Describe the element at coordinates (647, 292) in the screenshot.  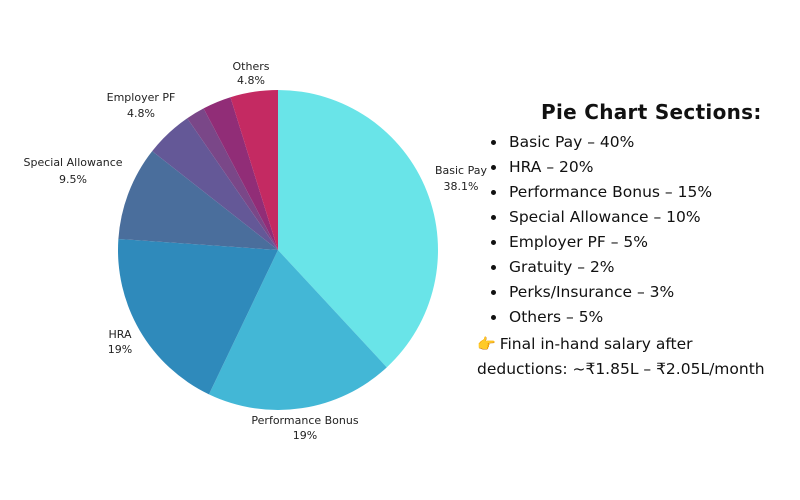
I see `section-item: Perks/Insurance – 3%` at that location.